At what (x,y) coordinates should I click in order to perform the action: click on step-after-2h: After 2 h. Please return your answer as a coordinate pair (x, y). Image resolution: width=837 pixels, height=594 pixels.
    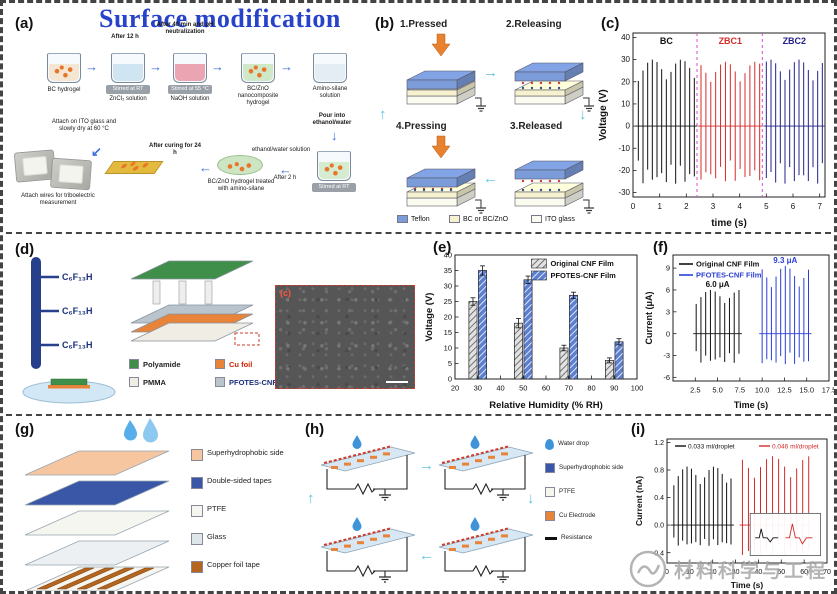
    Looking at the image, I should click on (285, 178).